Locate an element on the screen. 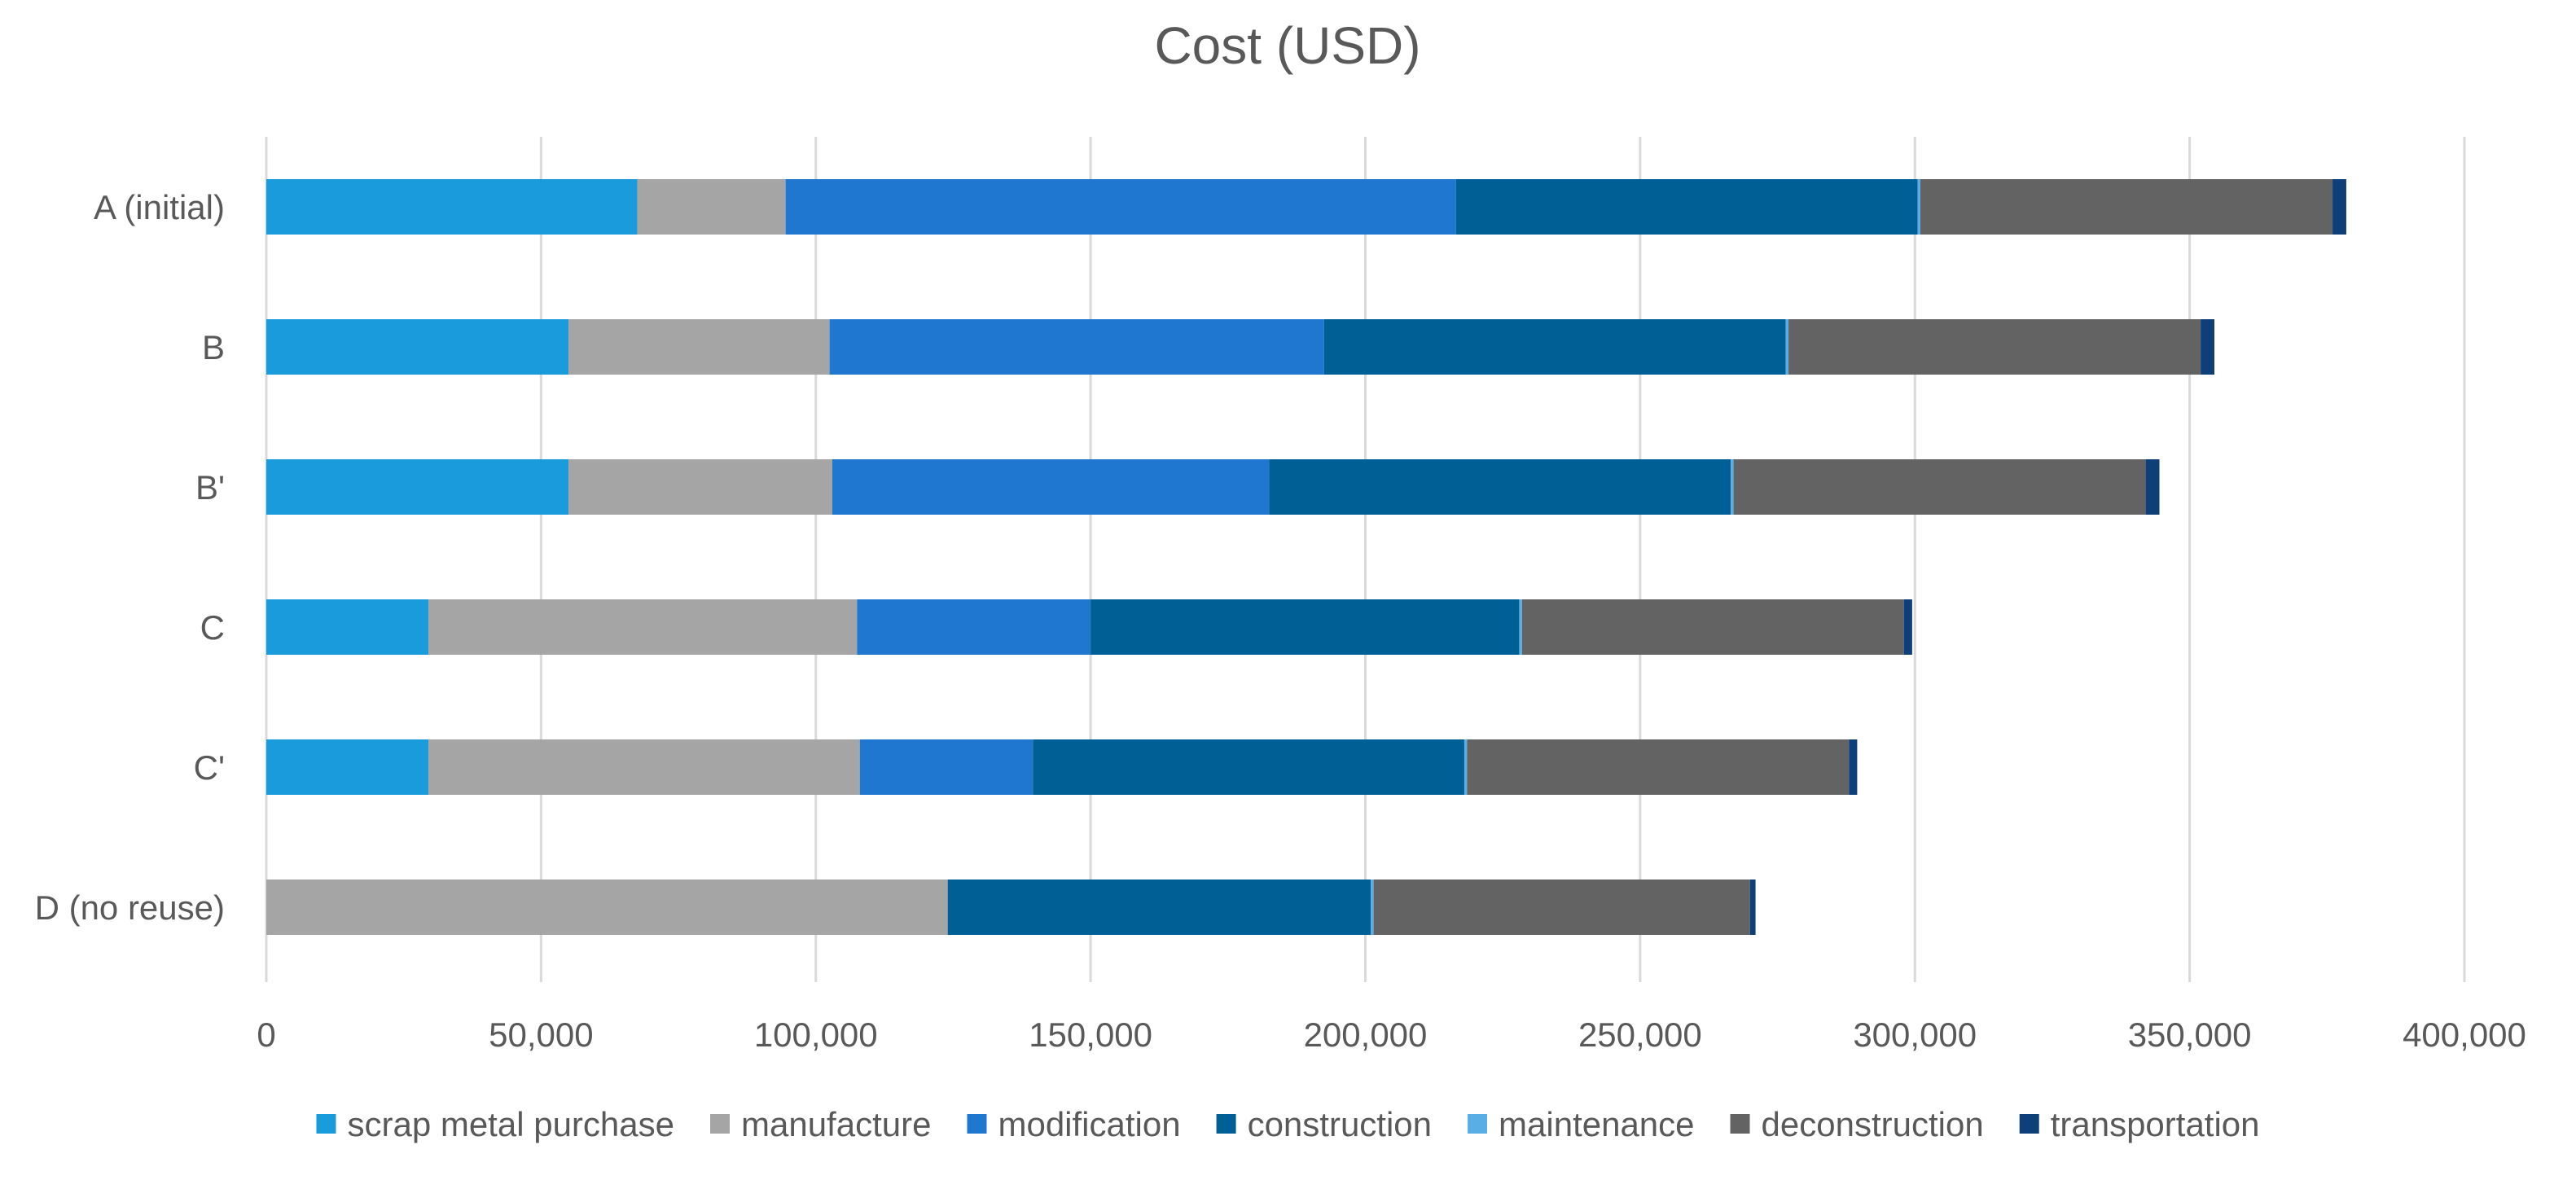 The image size is (2576, 1180). legend-label: modification is located at coordinates (1089, 1124).